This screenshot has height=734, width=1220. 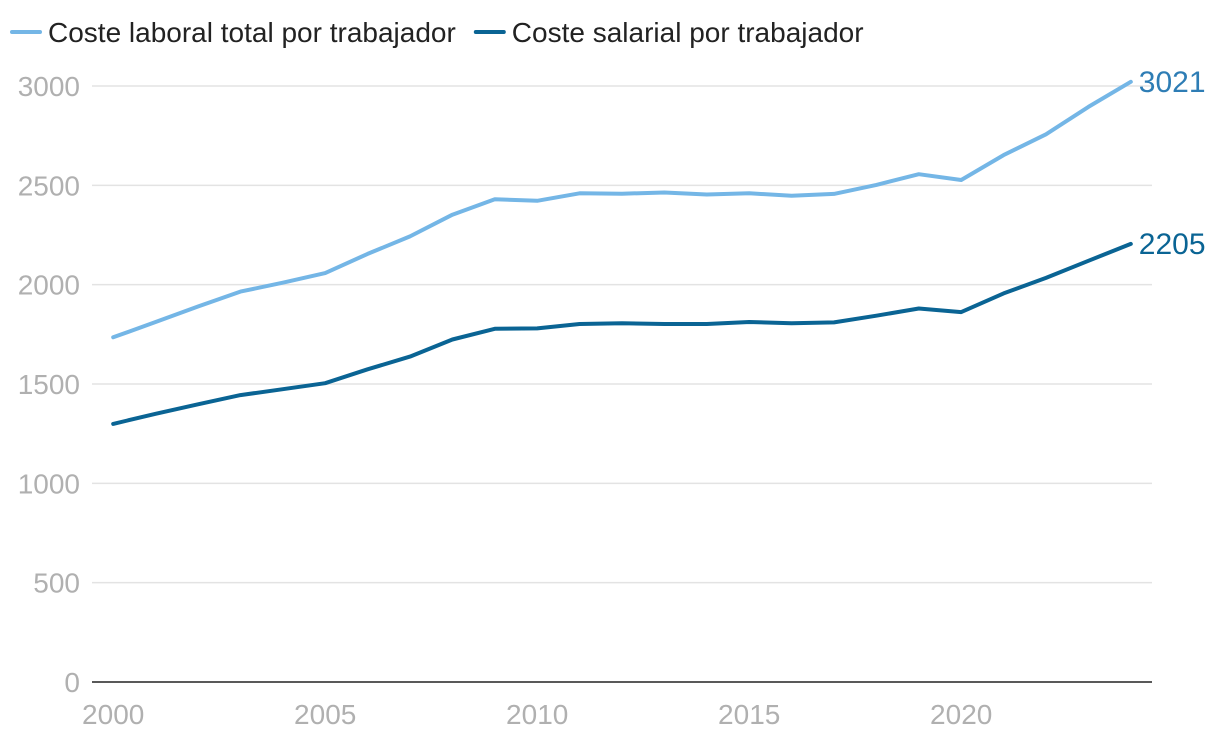 I want to click on y-tick-label: 3000, so click(x=49, y=86).